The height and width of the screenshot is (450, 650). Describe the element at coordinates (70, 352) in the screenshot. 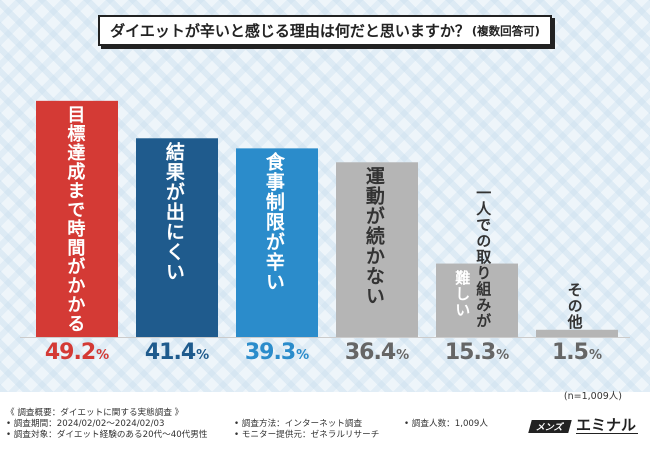

I see `value-number-1: 49.2` at that location.